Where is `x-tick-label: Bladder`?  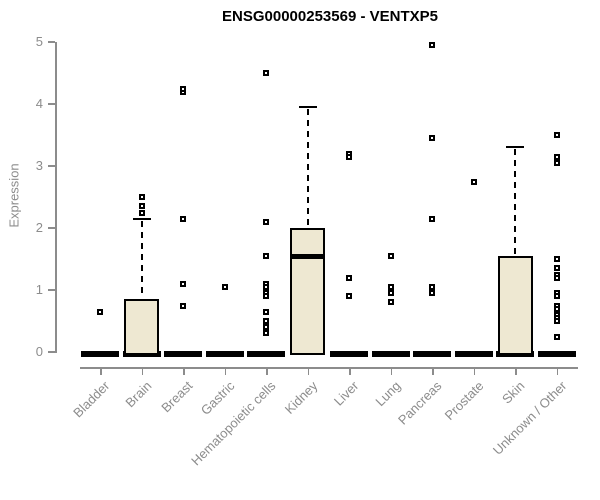
x-tick-label: Bladder is located at coordinates (91, 399).